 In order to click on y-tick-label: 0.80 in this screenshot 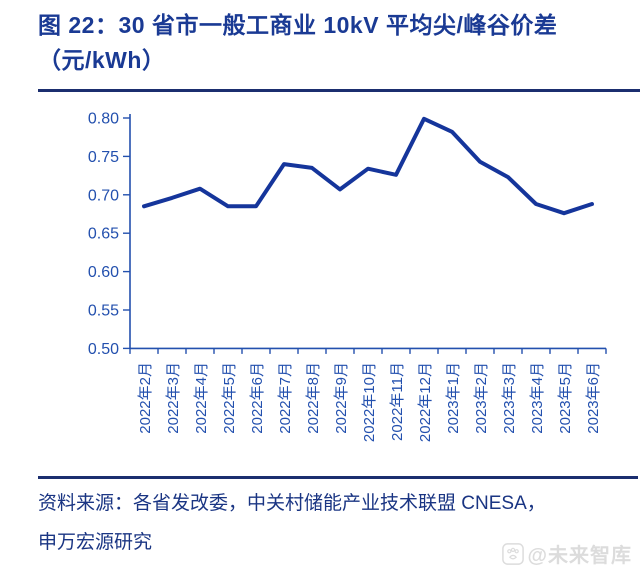, I will do `click(103, 119)`.